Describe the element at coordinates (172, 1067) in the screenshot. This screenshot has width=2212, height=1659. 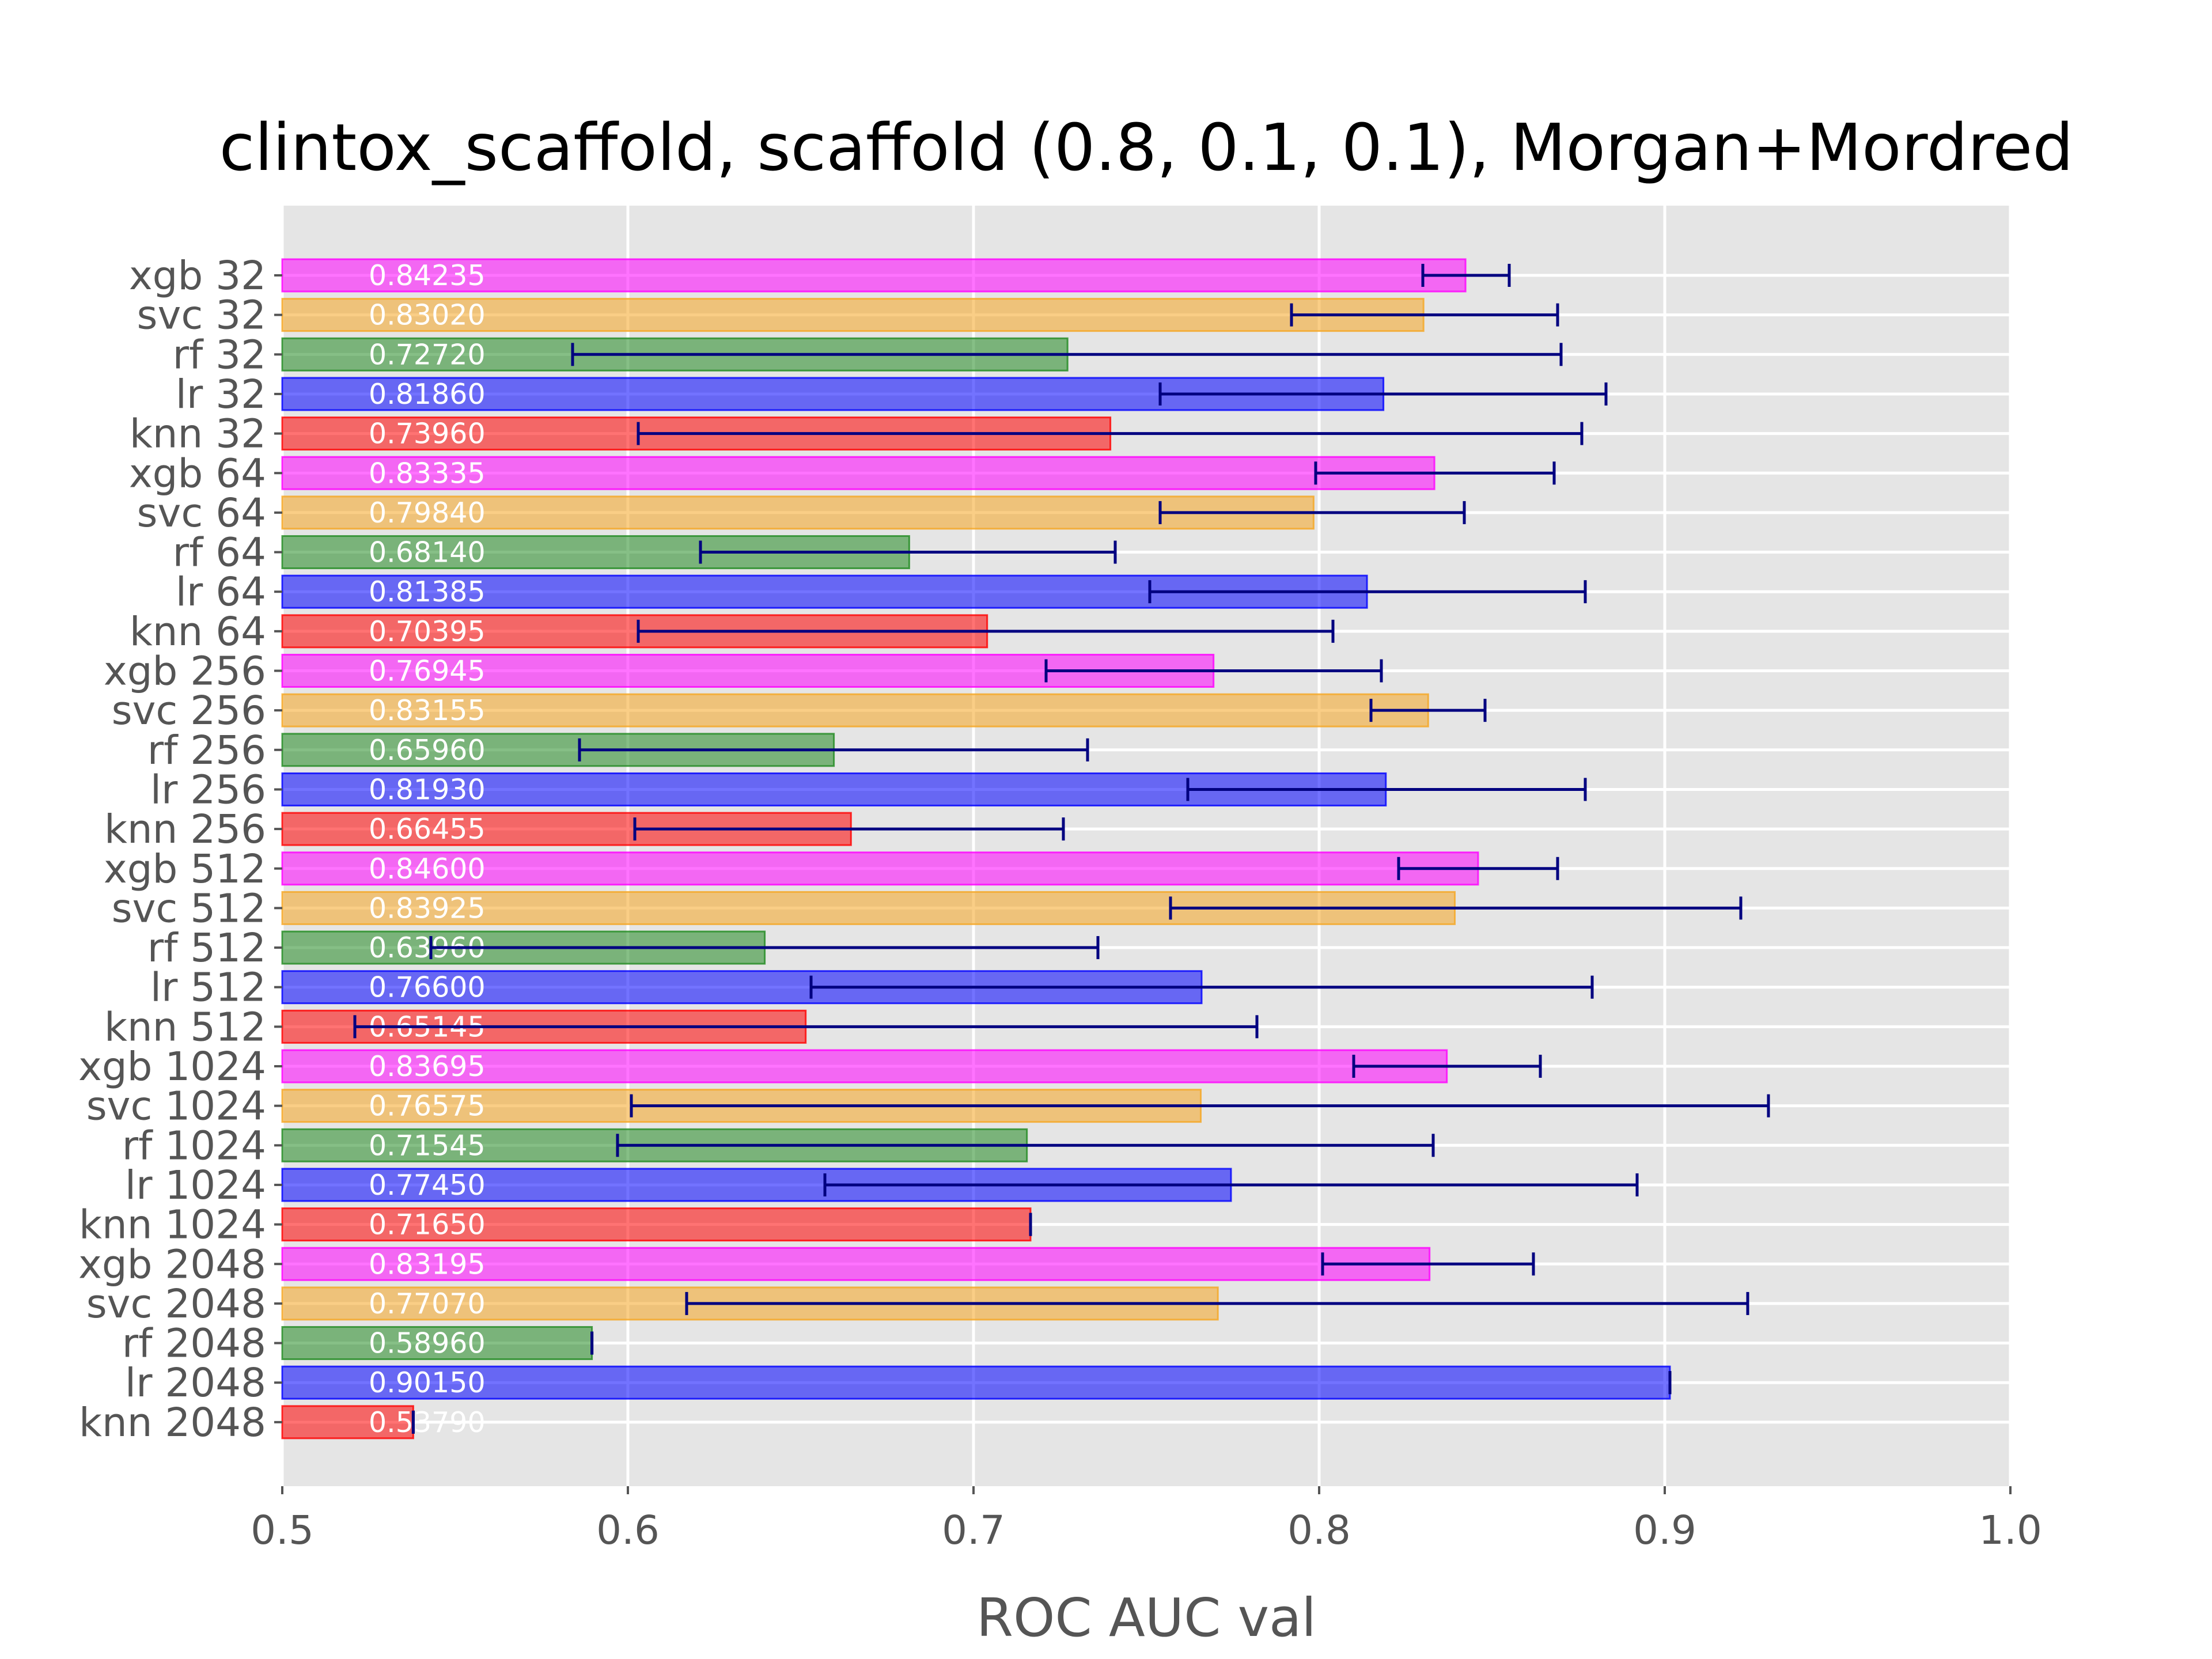
I see `y-tick-label: xgb 1024` at that location.